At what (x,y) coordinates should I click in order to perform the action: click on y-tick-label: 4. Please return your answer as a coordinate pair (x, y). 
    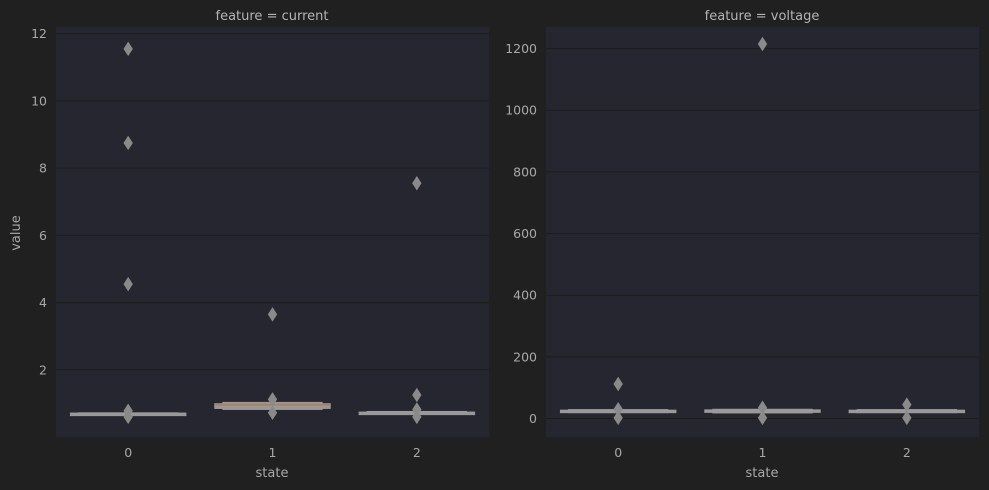
    Looking at the image, I should click on (43, 302).